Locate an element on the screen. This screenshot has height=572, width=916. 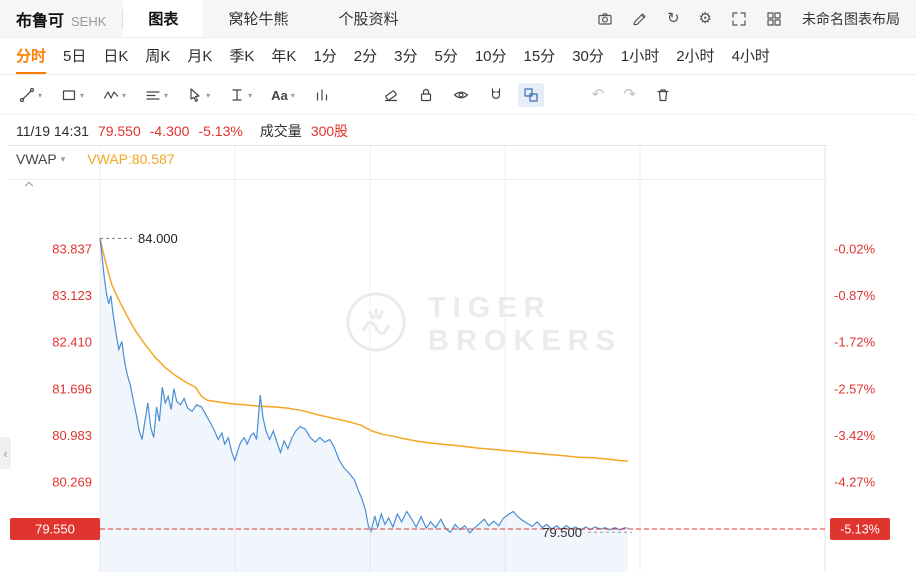
tab-warrants: 窝轮牛熊 is located at coordinates (258, 19).